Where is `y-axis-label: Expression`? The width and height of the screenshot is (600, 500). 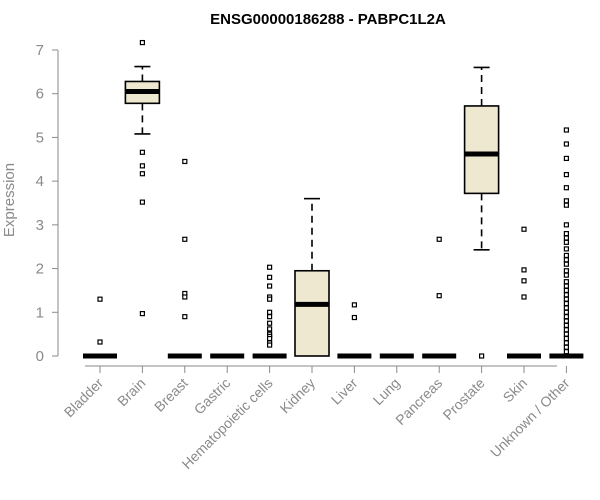
y-axis-label: Expression is located at coordinates (9, 200).